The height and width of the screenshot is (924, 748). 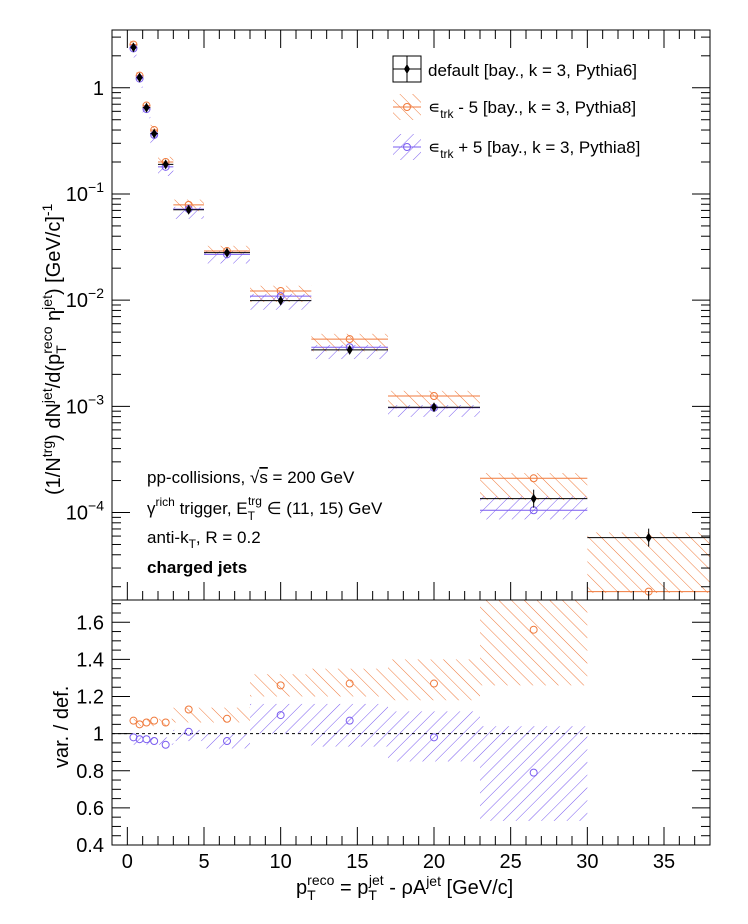 What do you see at coordinates (532, 70) in the screenshot?
I see `legend-label-default: default [bay., k = 3, Pythia6]` at bounding box center [532, 70].